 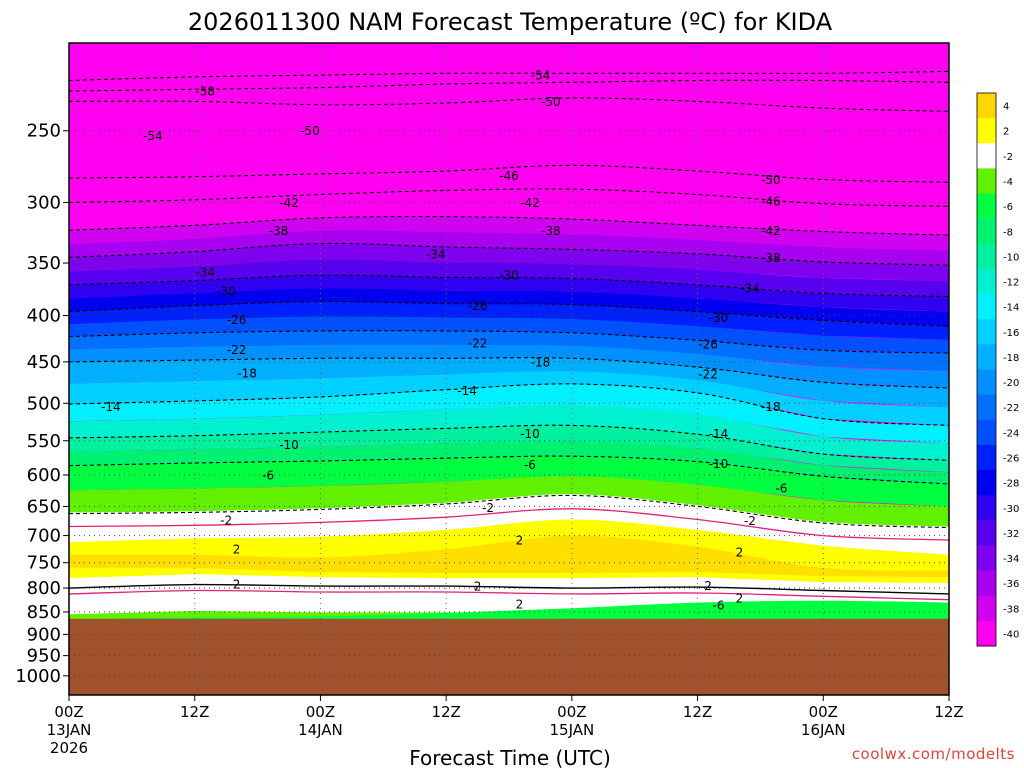 What do you see at coordinates (1011, 458) in the screenshot?
I see `colorbar-tick-label: -26` at bounding box center [1011, 458].